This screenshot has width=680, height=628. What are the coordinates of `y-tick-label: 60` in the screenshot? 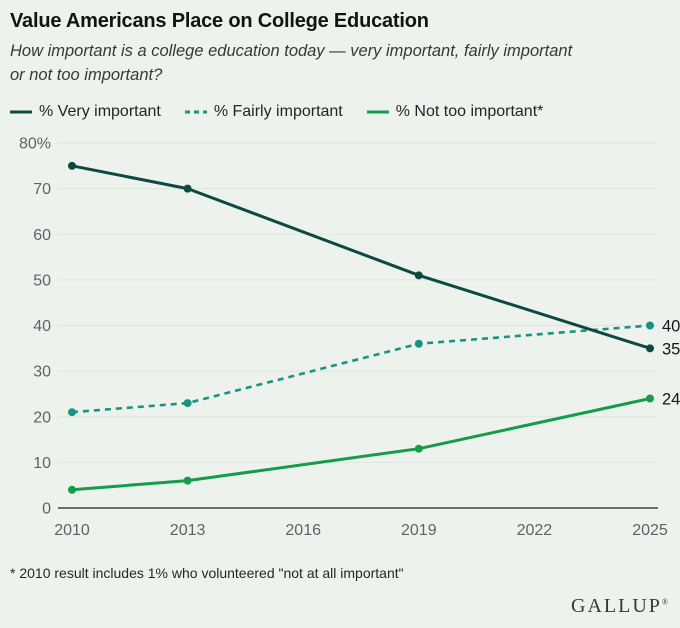 It's located at (42, 235).